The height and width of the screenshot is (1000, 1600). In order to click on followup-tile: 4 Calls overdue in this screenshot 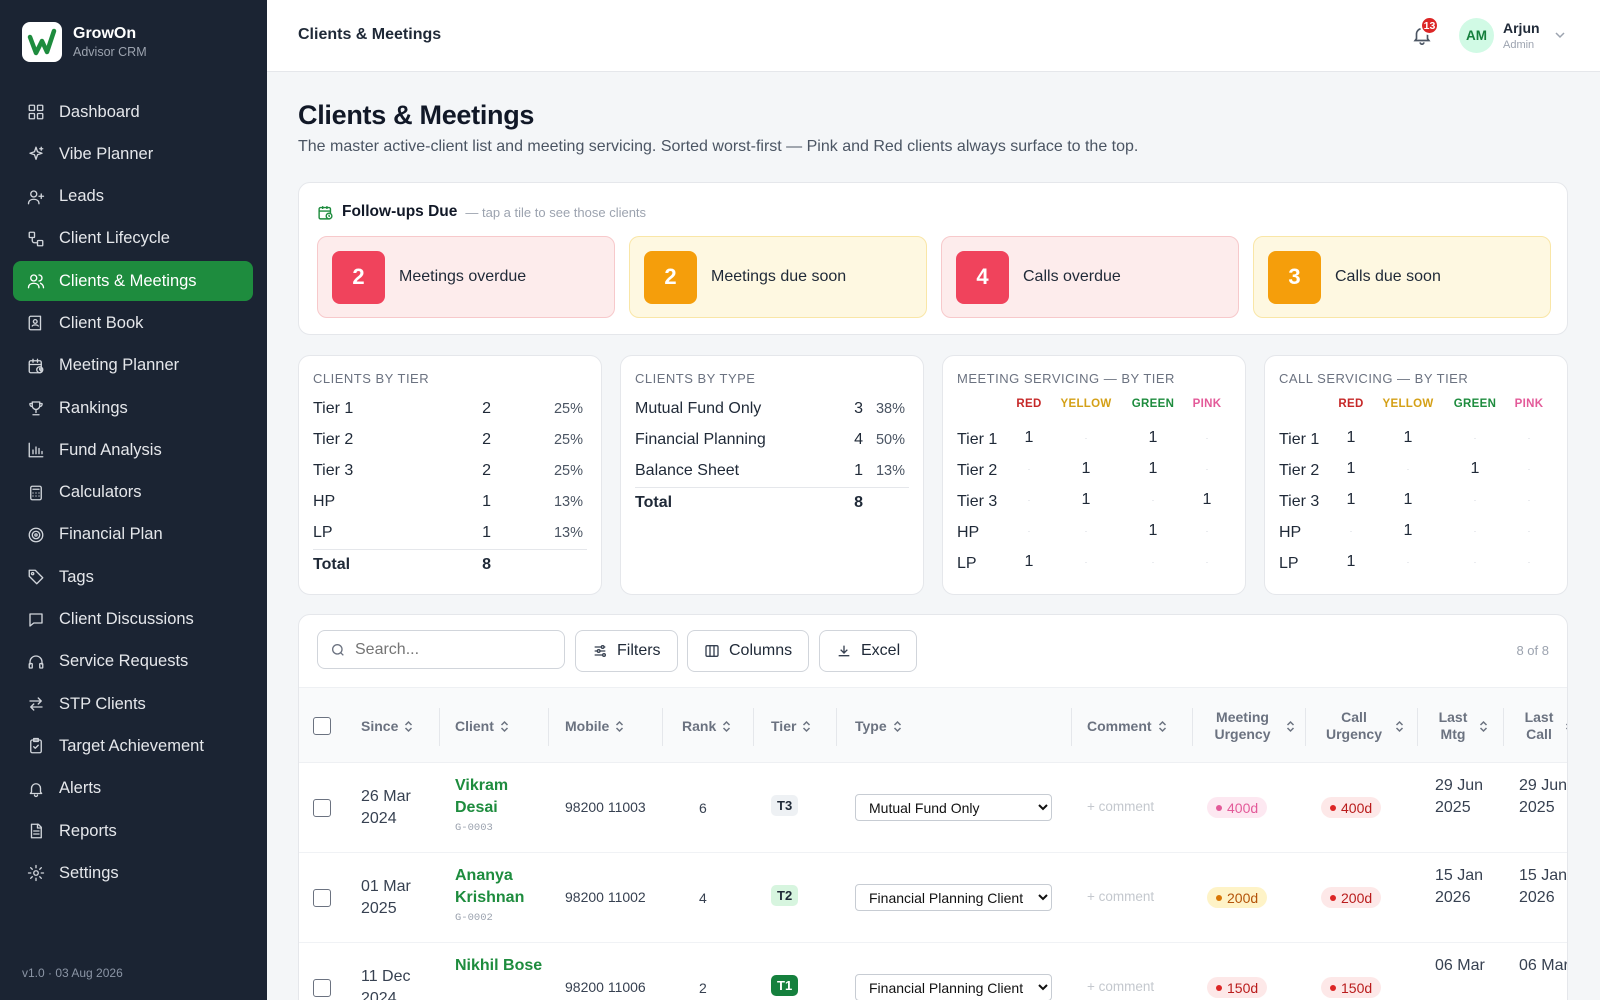, I will do `click(1090, 277)`.